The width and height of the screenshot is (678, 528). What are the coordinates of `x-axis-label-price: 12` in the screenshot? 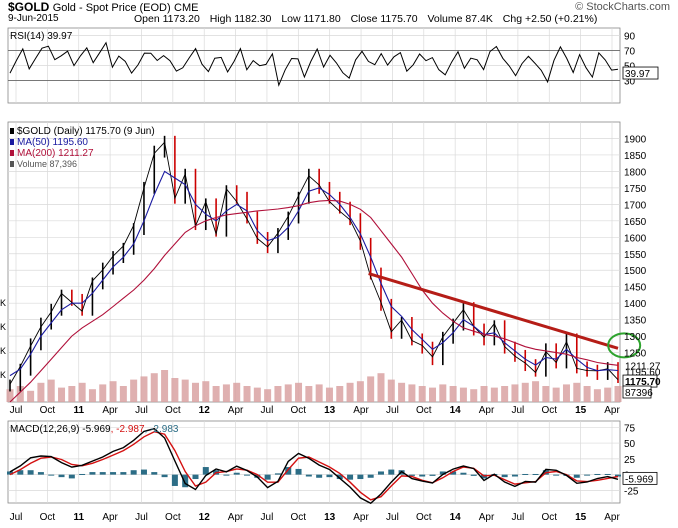 It's located at (205, 410).